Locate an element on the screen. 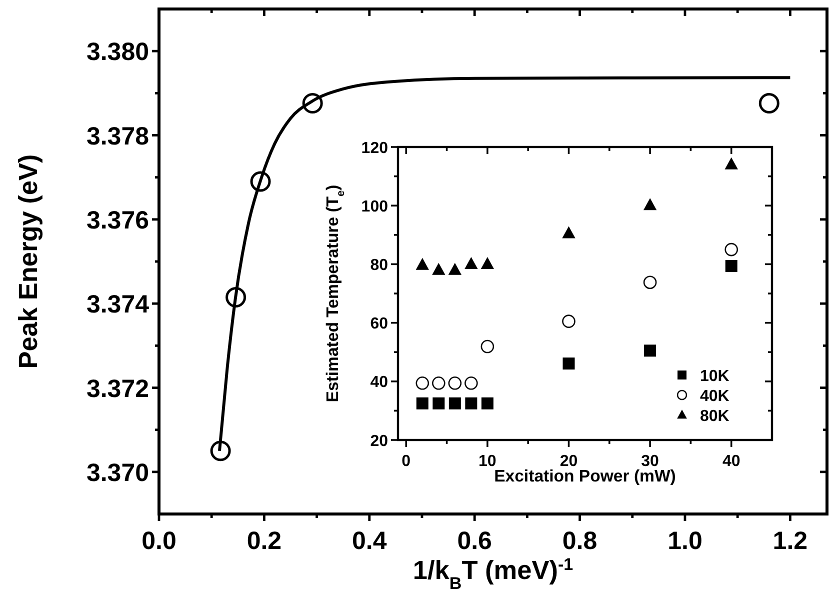  y-axis-title: Peak Energy (eV) is located at coordinates (28, 261).